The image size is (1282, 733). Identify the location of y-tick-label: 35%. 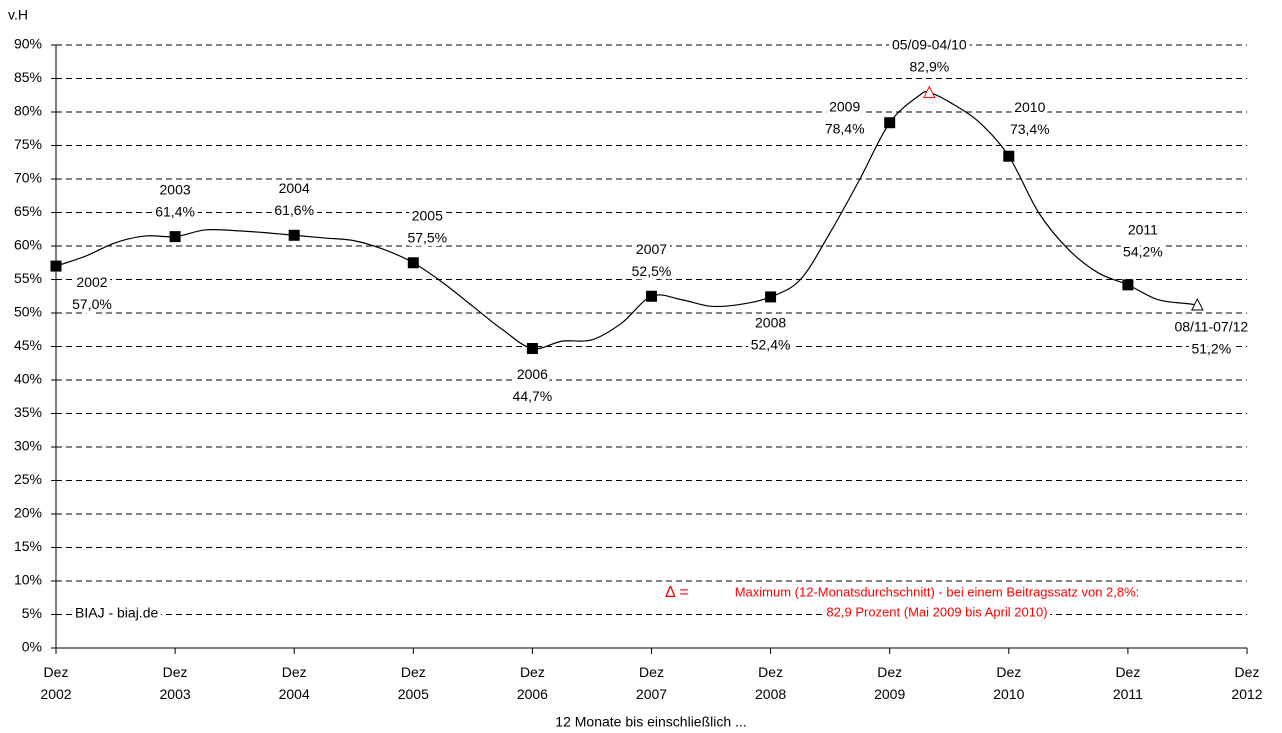
(28, 412).